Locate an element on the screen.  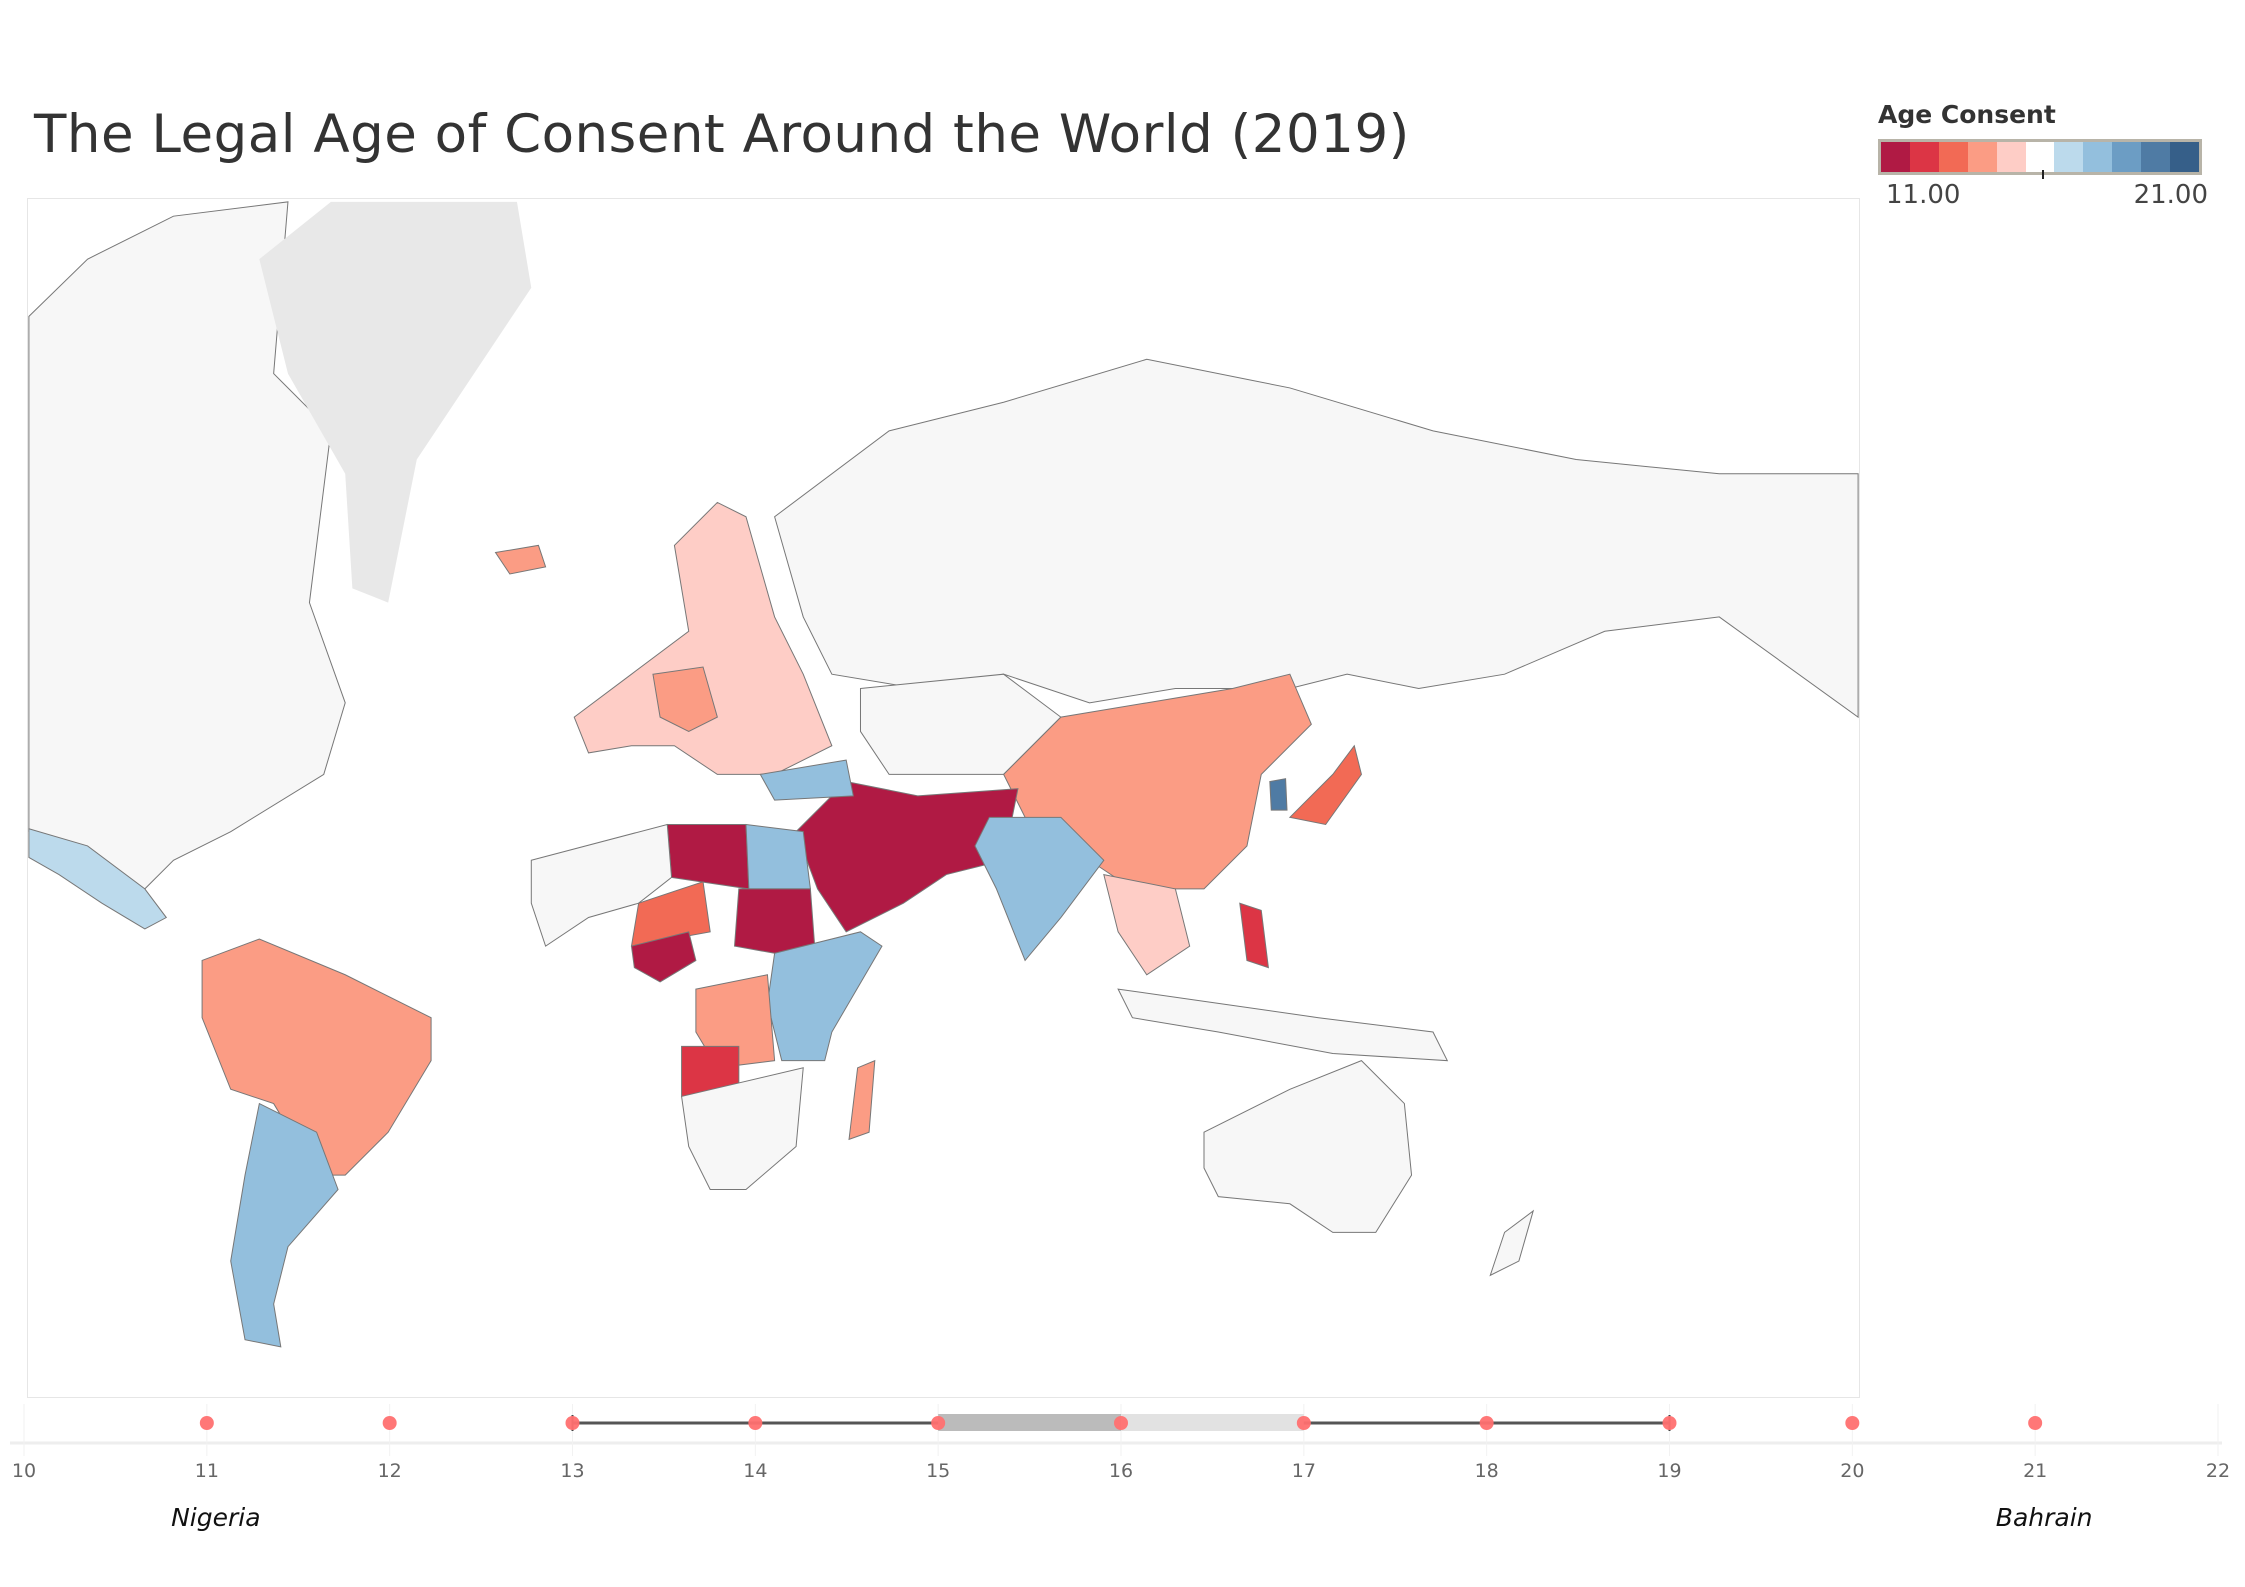
region-madagascar is located at coordinates (862, 1100).